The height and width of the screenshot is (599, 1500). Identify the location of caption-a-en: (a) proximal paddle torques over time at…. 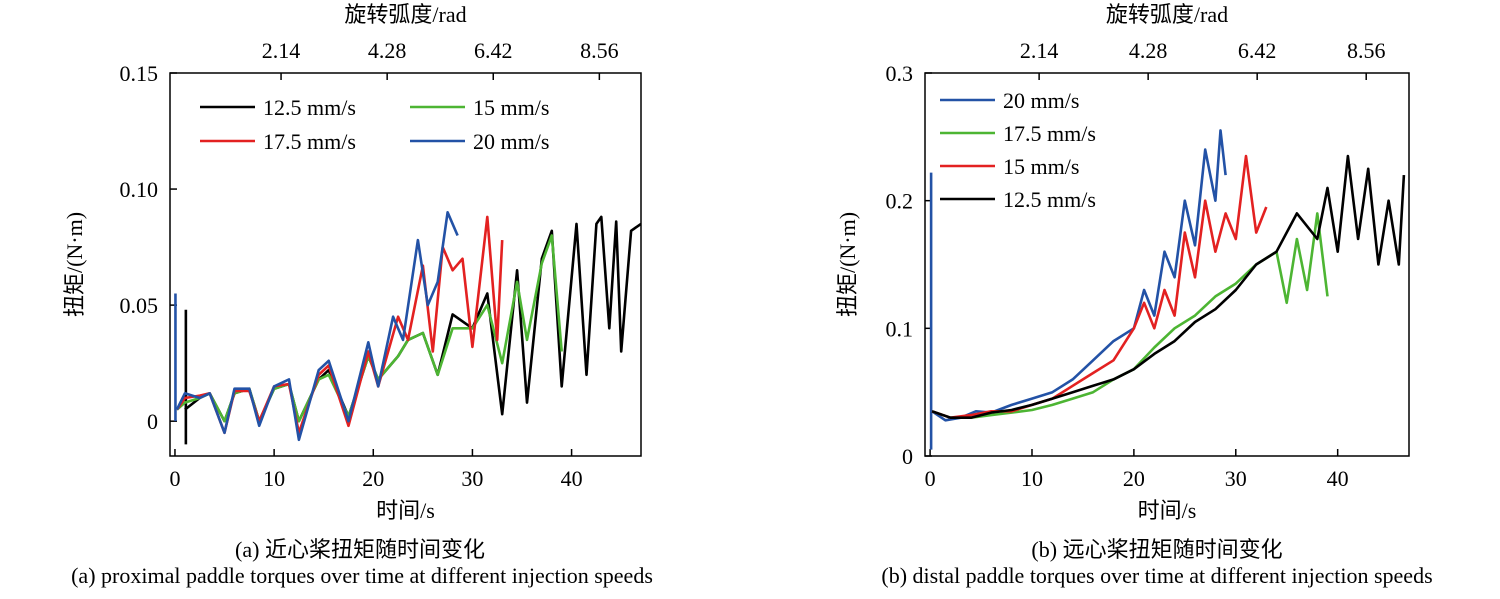
(362, 575).